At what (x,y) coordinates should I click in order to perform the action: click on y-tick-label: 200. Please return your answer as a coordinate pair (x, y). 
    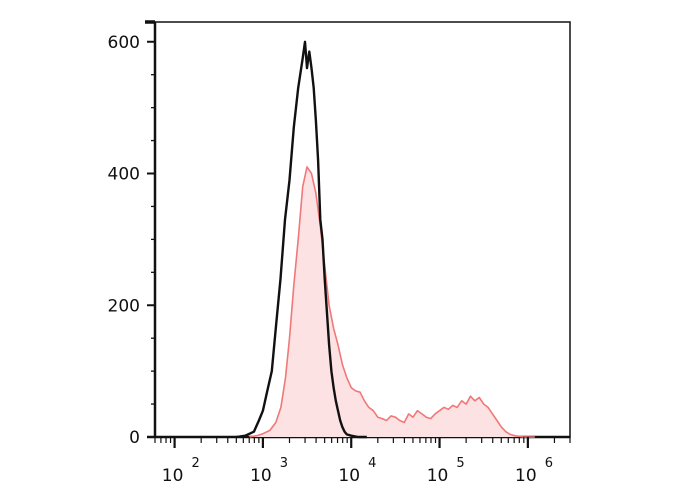
    Looking at the image, I should click on (124, 306).